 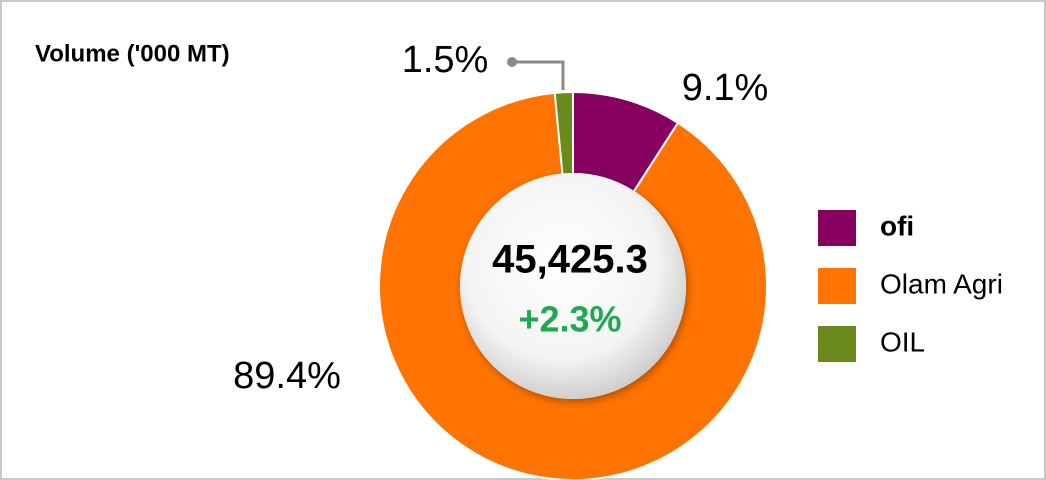 I want to click on chart-title: Volume ('000 MT), so click(x=132, y=53).